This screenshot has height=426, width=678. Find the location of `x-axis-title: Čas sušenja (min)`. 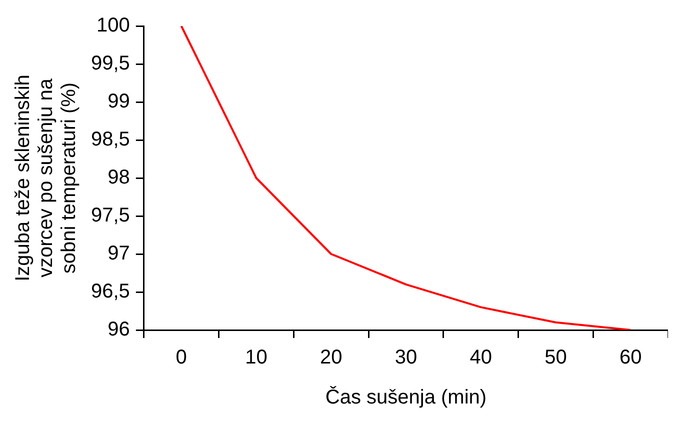

x-axis-title: Čas sušenja (min) is located at coordinates (406, 397).